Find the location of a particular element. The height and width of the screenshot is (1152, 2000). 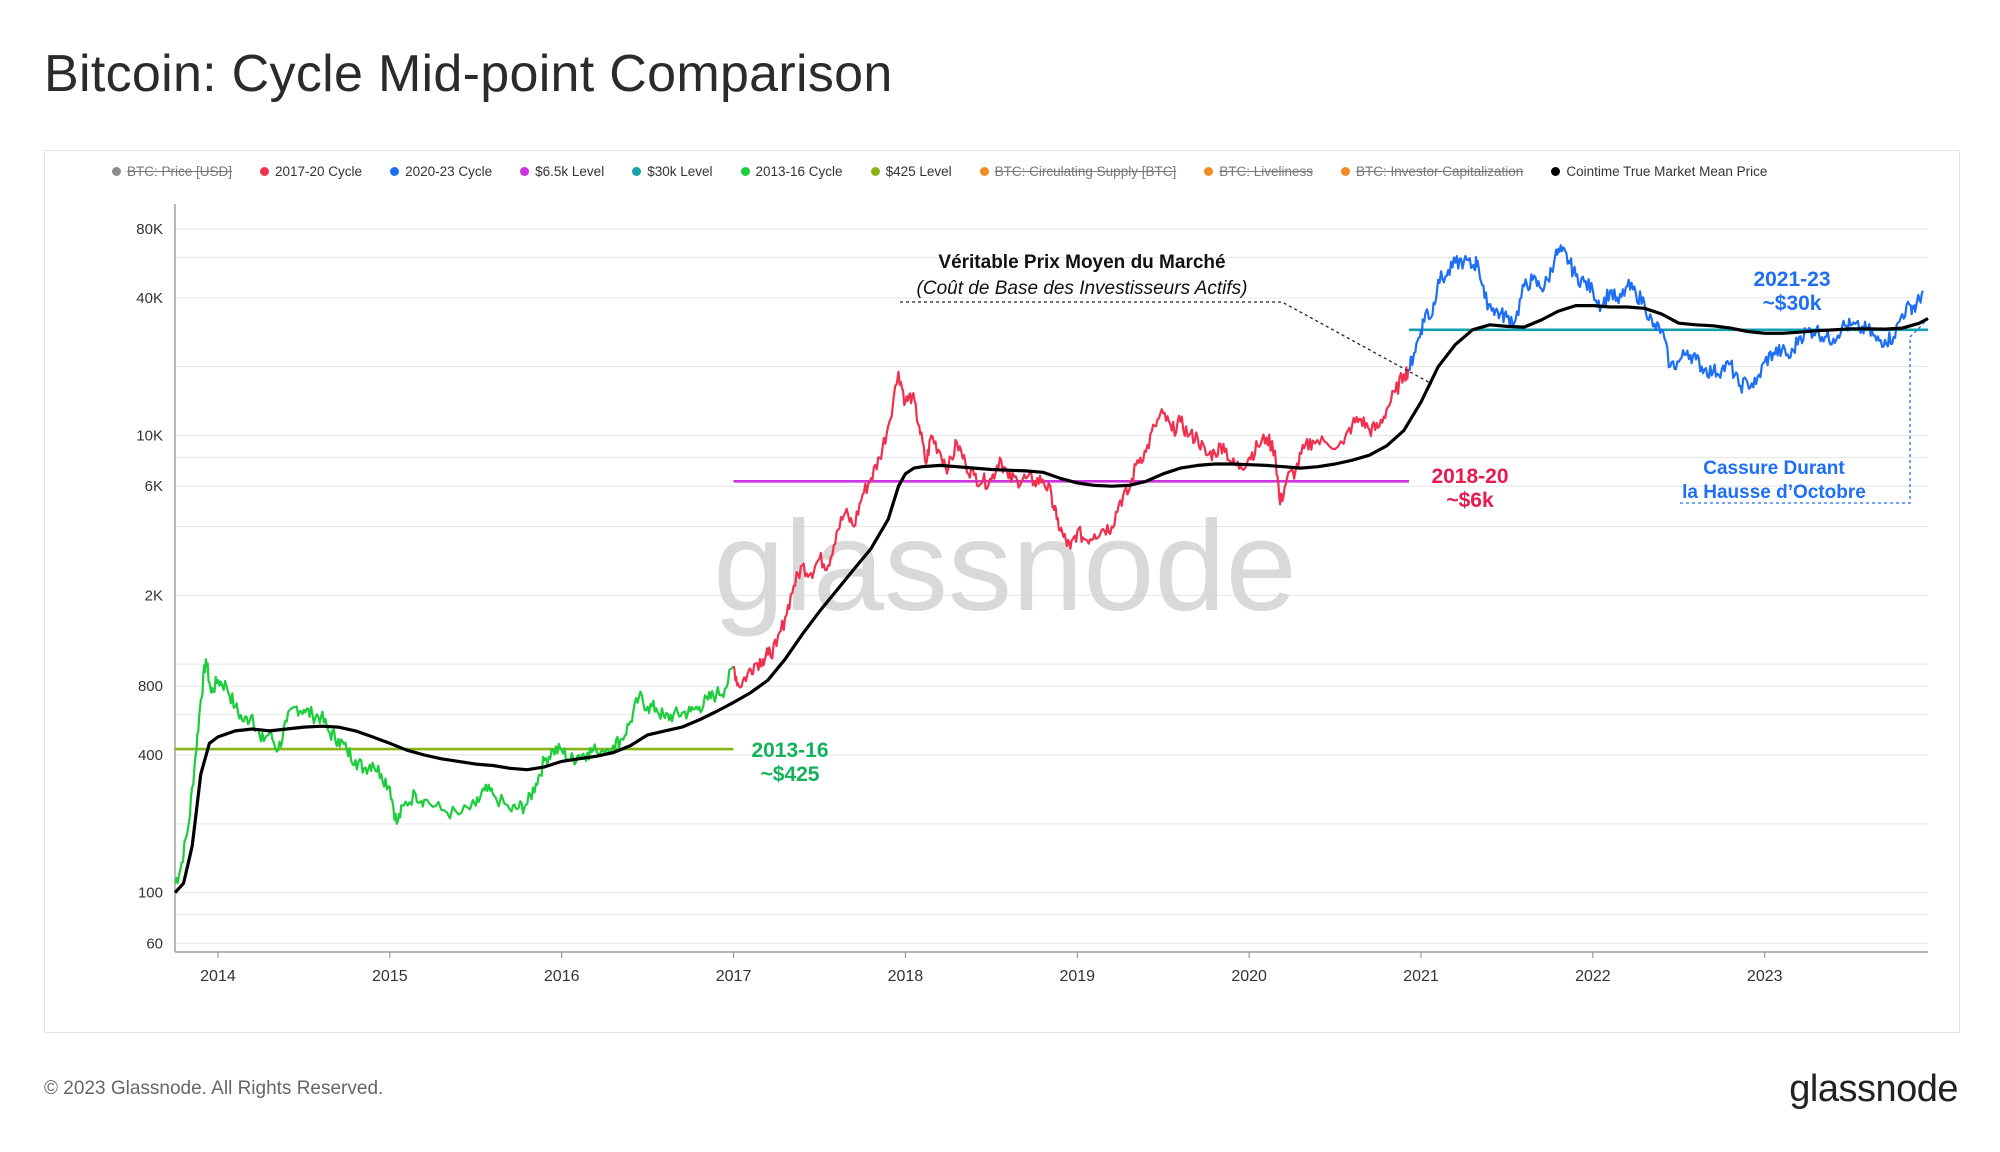

y-tick-label: 60 is located at coordinates (154, 943).